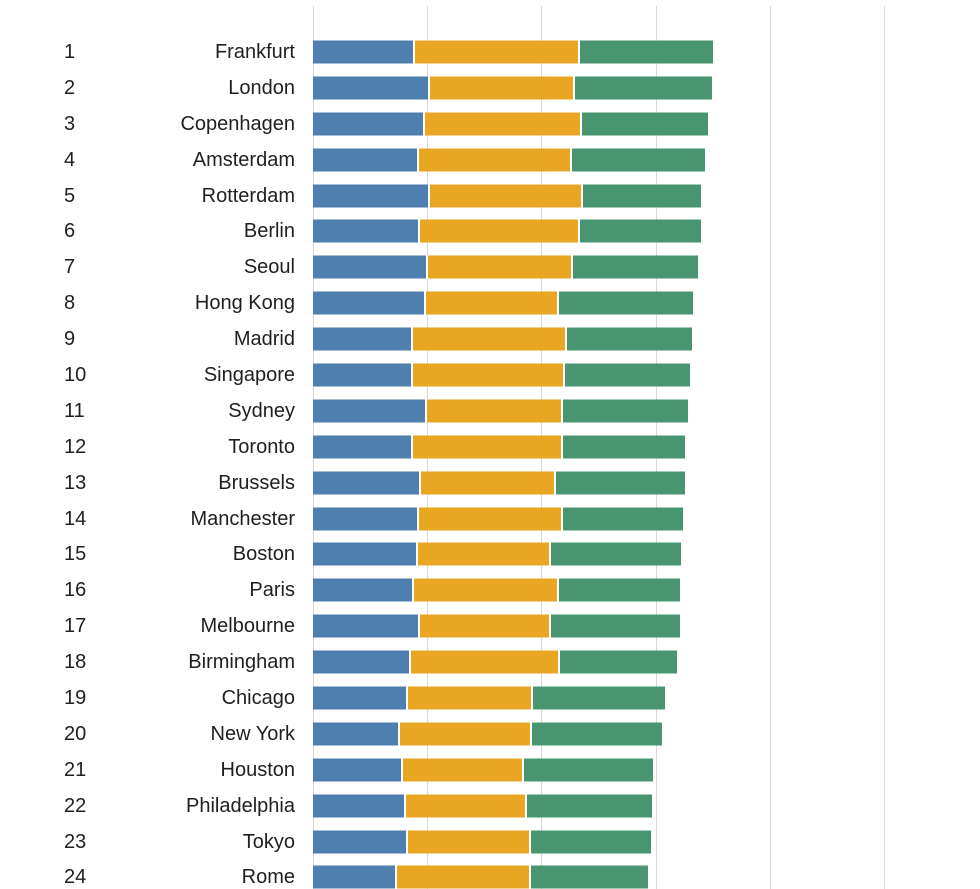 Image resolution: width=980 pixels, height=889 pixels. Describe the element at coordinates (490, 662) in the screenshot. I see `chart-row: 18 Birmingham` at that location.